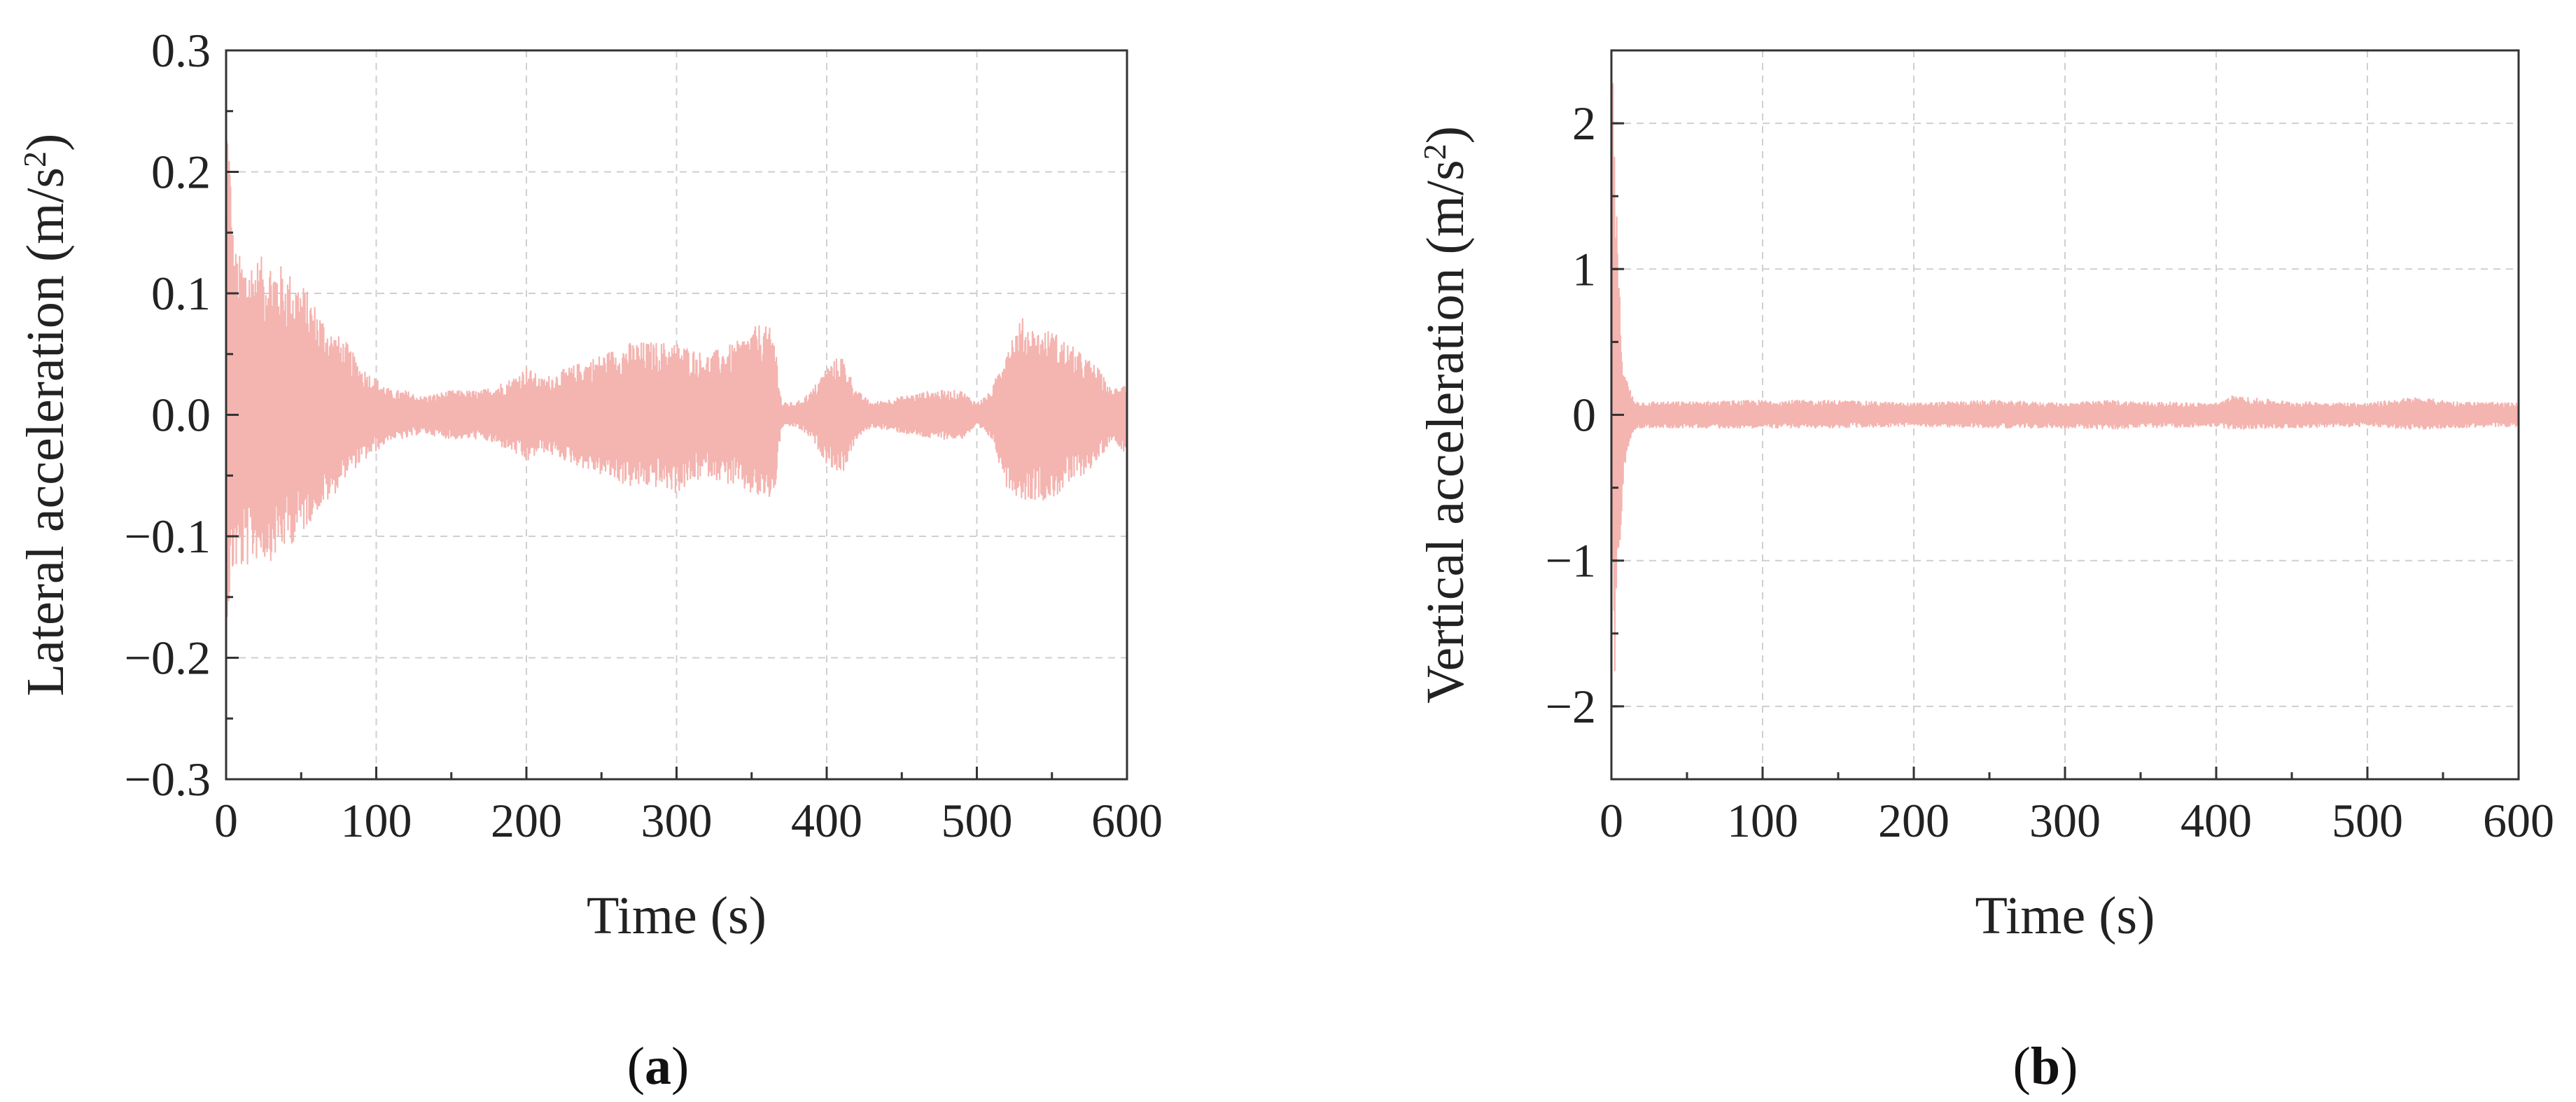 The height and width of the screenshot is (1102, 2576). What do you see at coordinates (1571, 415) in the screenshot?
I see `y-tick-labels-b: −2 −1 0 1 2` at bounding box center [1571, 415].